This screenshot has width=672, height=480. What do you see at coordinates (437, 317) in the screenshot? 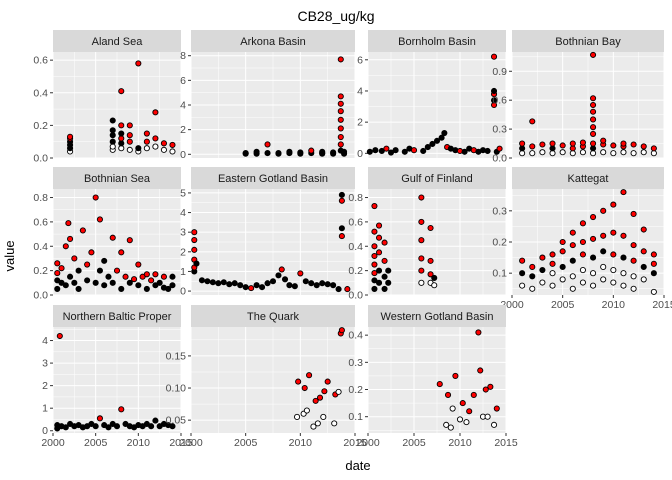
I see `strip-label: Western Gotland Basin` at bounding box center [437, 317].